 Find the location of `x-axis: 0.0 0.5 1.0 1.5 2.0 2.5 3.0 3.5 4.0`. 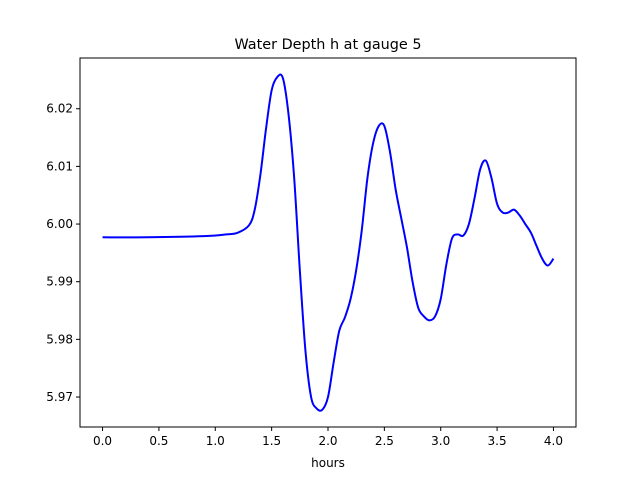

x-axis: 0.0 0.5 1.0 1.5 2.0 2.5 3.0 3.5 4.0 is located at coordinates (328, 437).